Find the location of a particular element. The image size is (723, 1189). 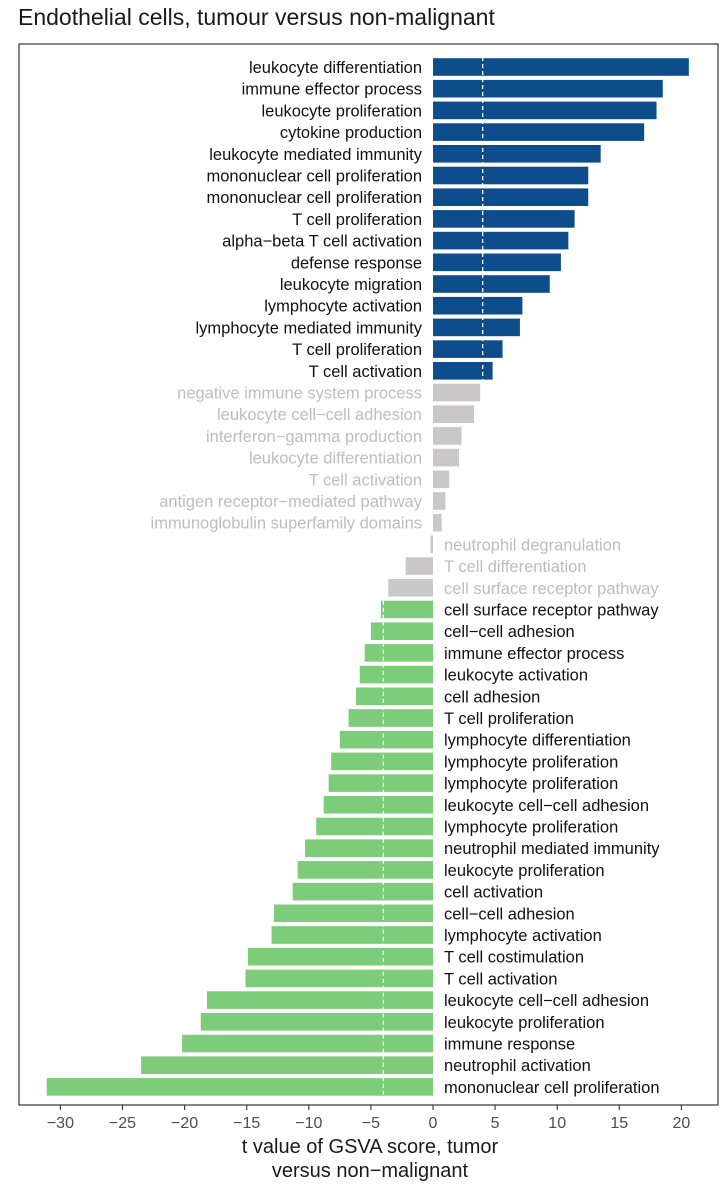

x-axis-title-line-1: t value of GSVA score, tumor is located at coordinates (370, 1147).